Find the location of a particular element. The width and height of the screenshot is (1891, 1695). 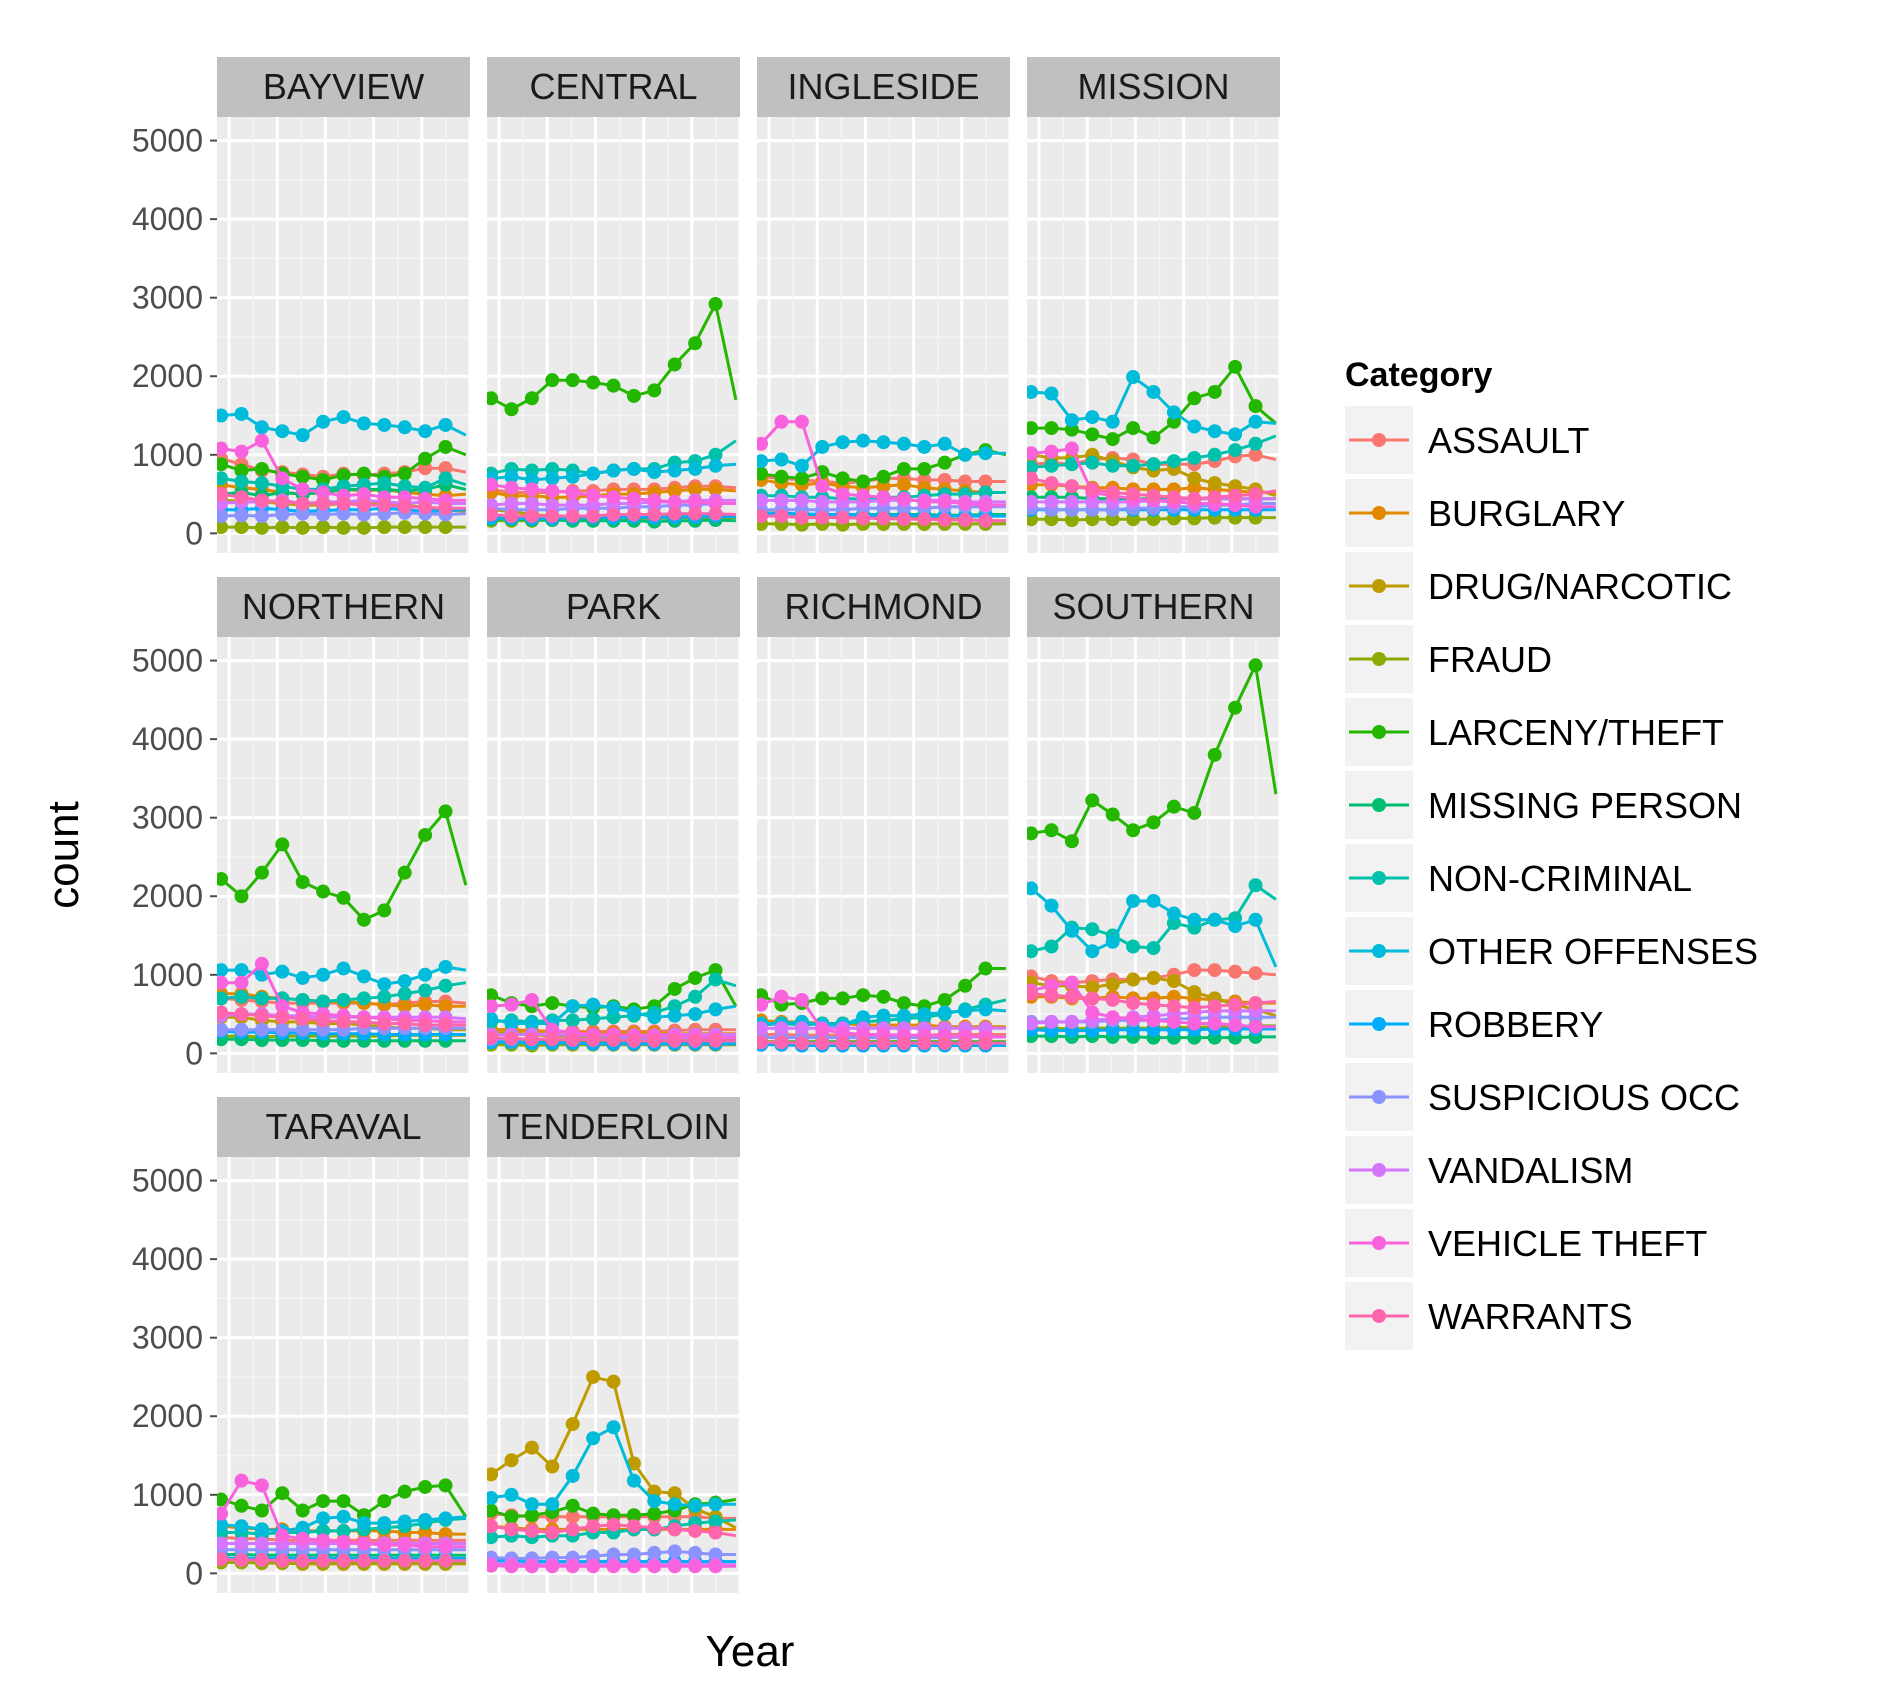

series-warrants is located at coordinates (611, 1039).